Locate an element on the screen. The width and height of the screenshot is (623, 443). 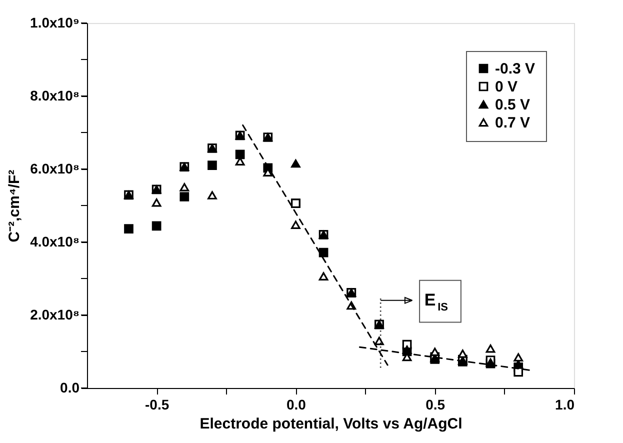
y-tick-label: 0.0 is located at coordinates (70, 388).